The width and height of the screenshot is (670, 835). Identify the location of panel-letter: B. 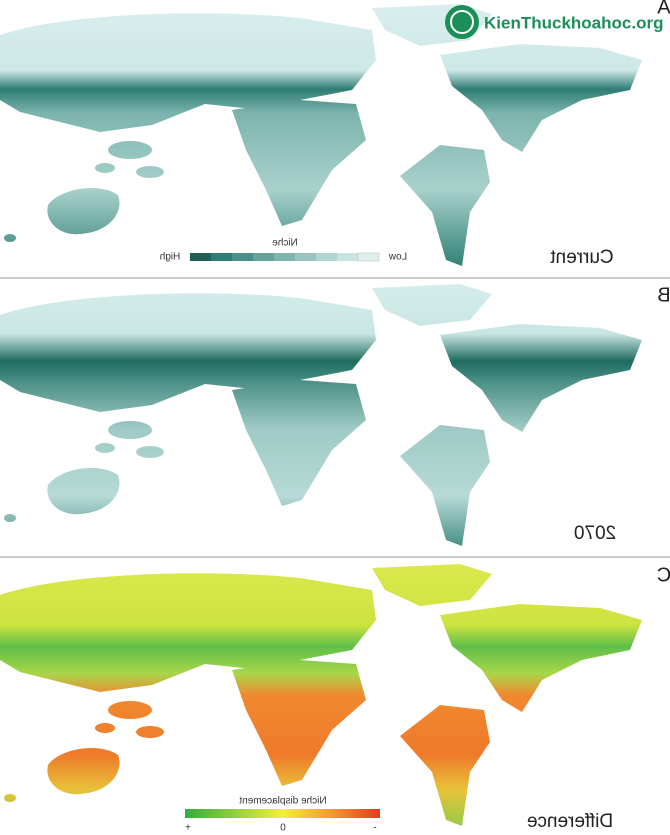
(663, 295).